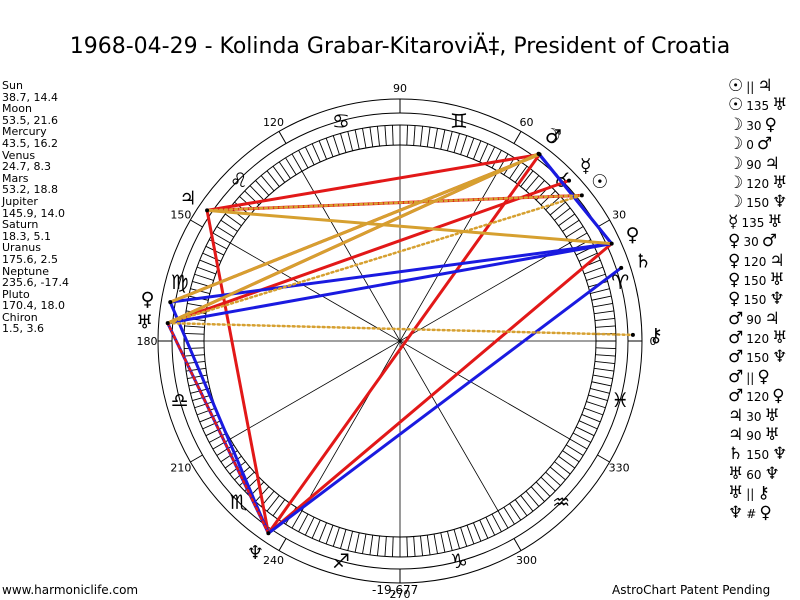 The width and height of the screenshot is (800, 600). I want to click on planet-values: 43.5, 16.2, so click(30, 143).